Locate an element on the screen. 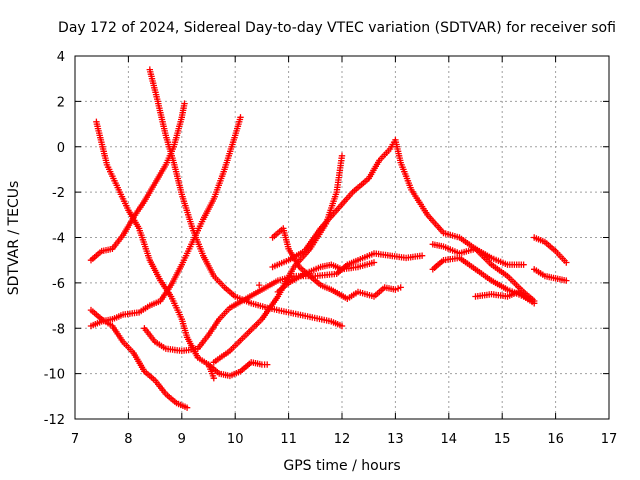 This screenshot has height=480, width=640. y-tick-label: -6 is located at coordinates (58, 284).